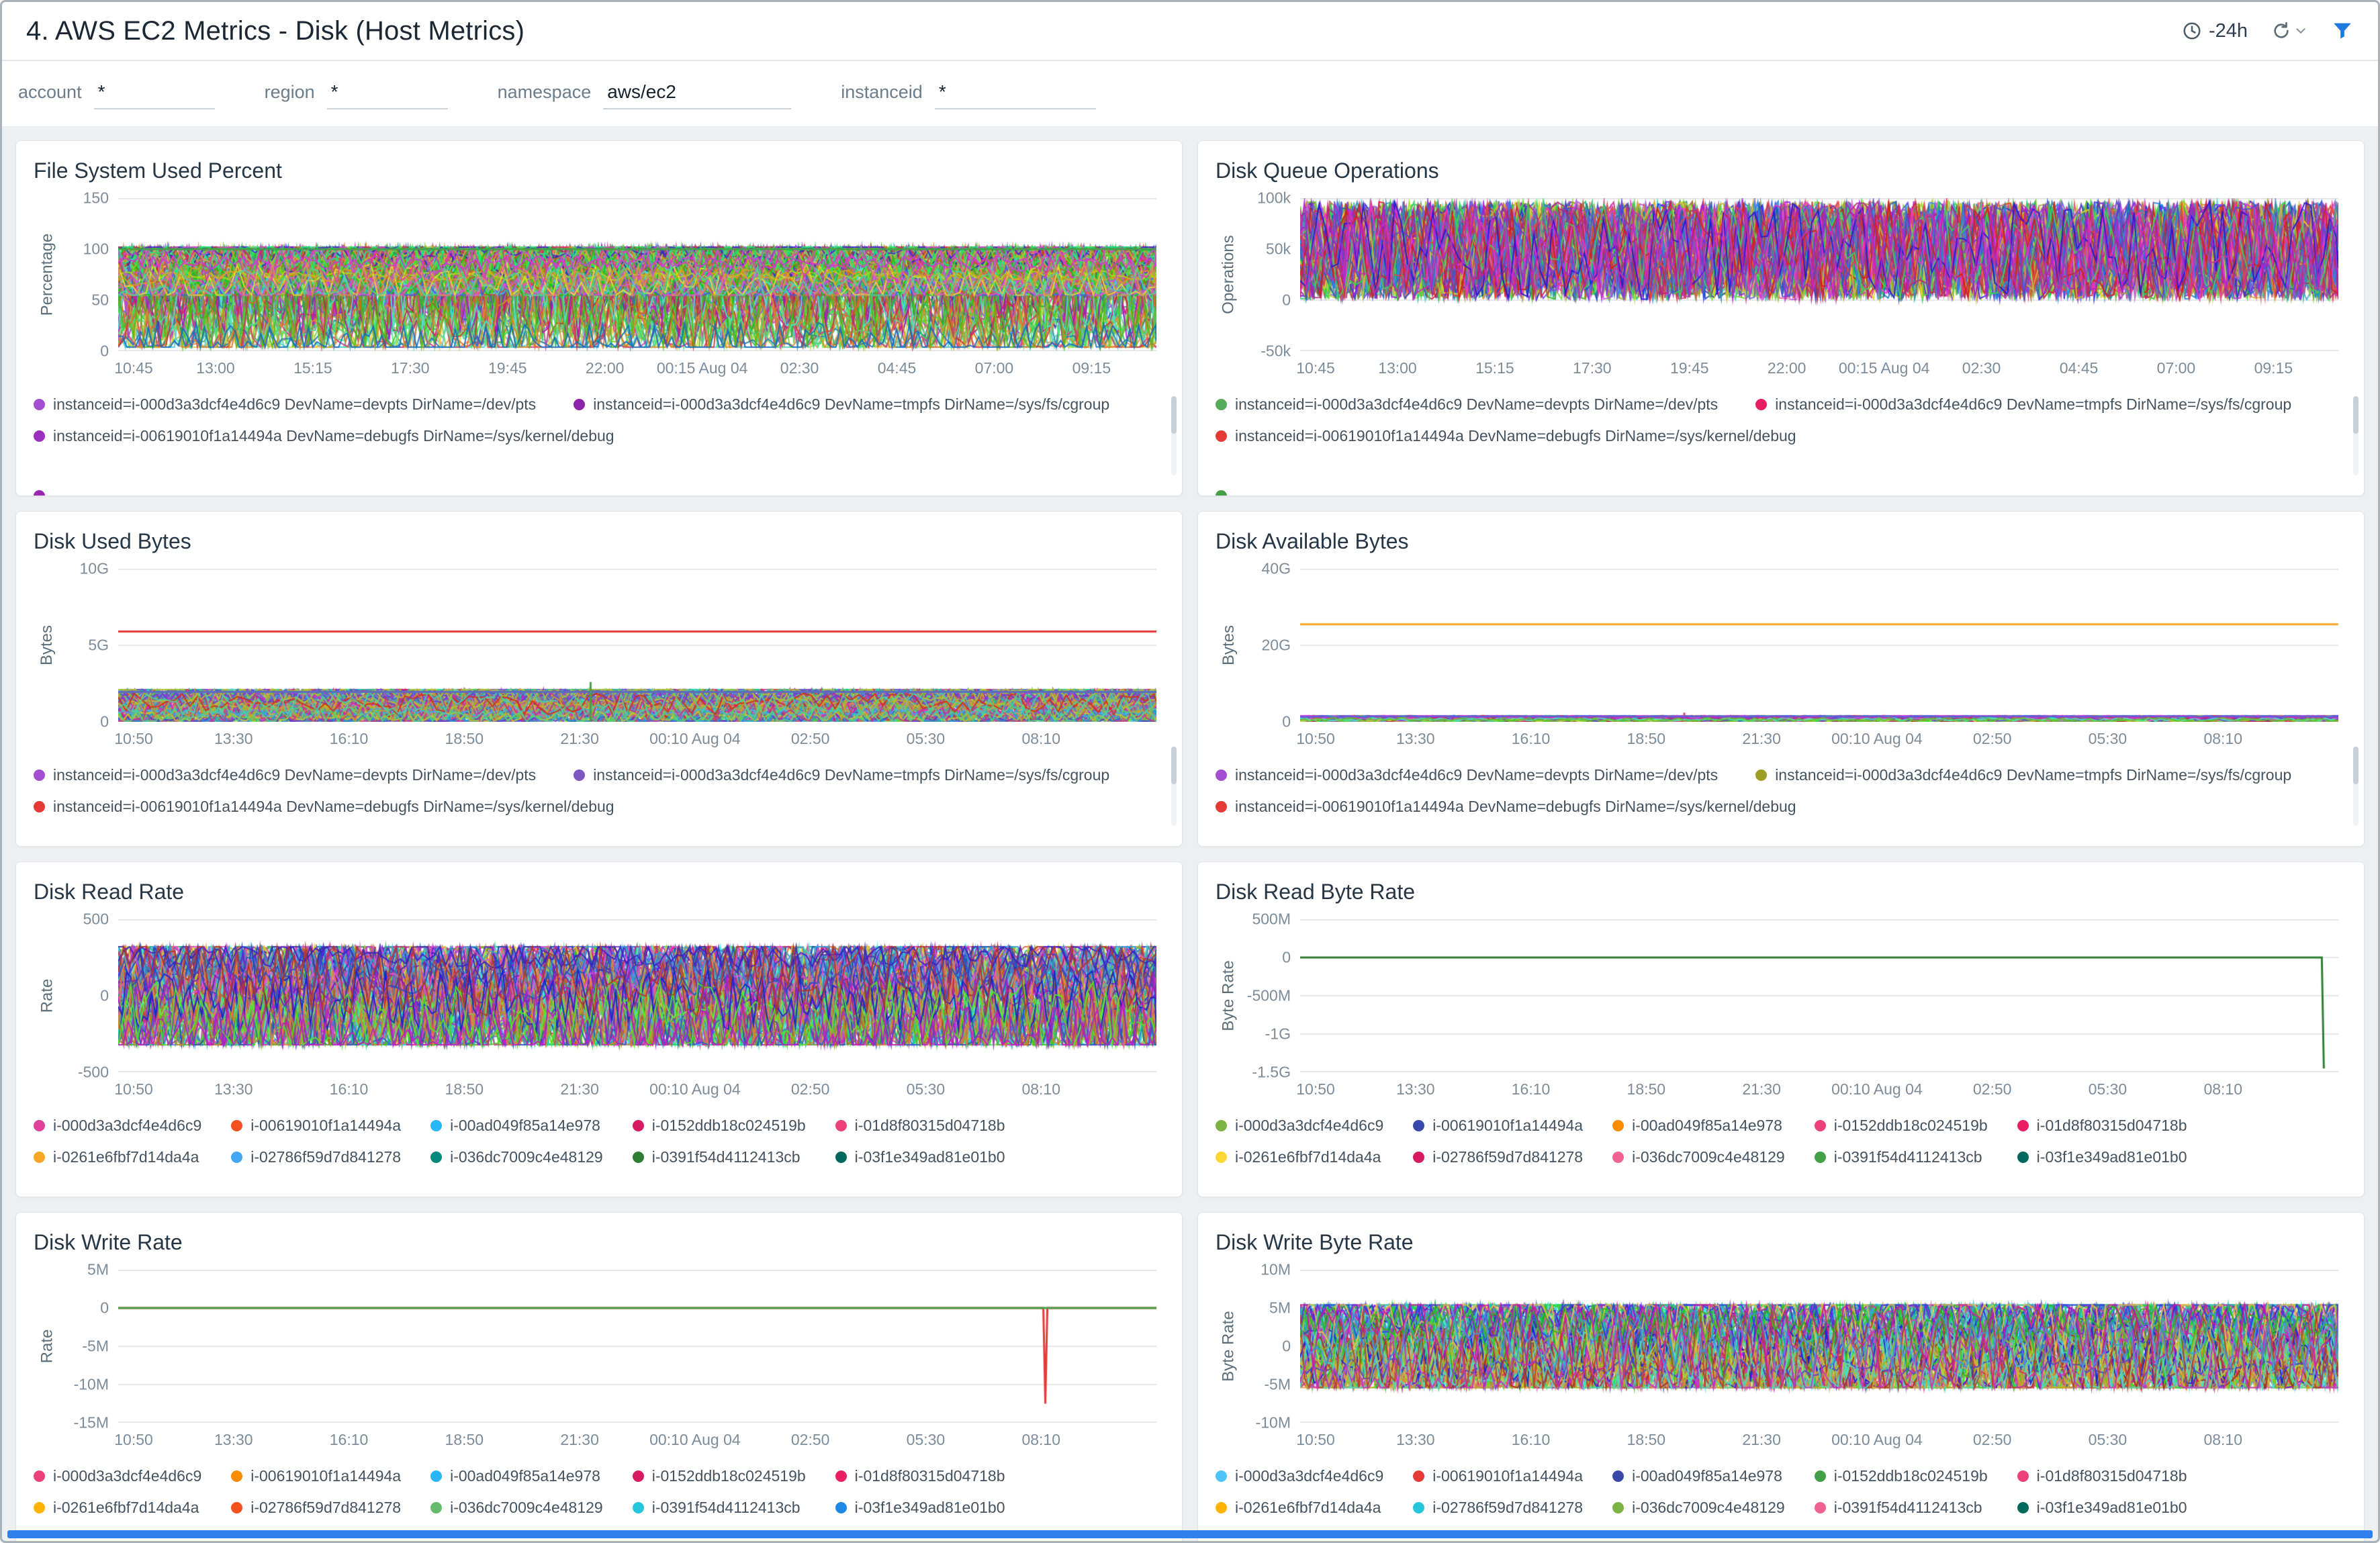 This screenshot has width=2380, height=1543. I want to click on namespace-filter-input: aws/ec2, so click(697, 94).